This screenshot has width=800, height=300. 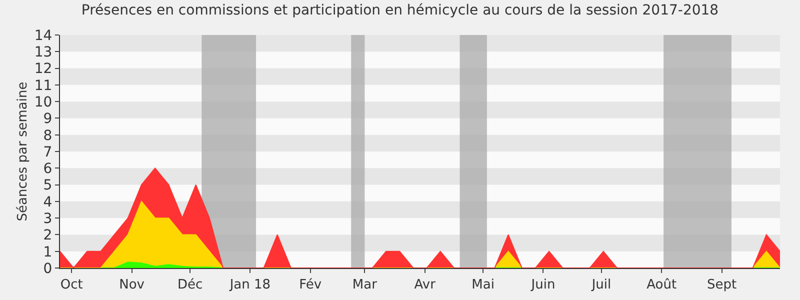 I want to click on x-tick-label: Fév, so click(x=310, y=285).